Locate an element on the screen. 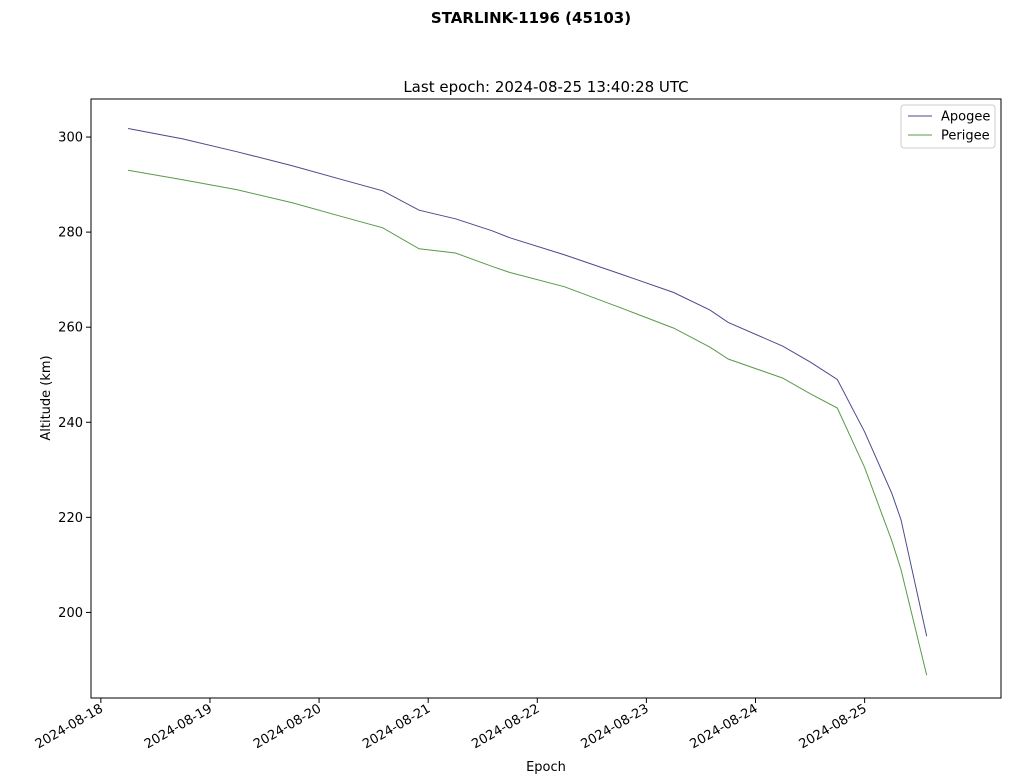  x-axis-label: Epoch is located at coordinates (546, 767).